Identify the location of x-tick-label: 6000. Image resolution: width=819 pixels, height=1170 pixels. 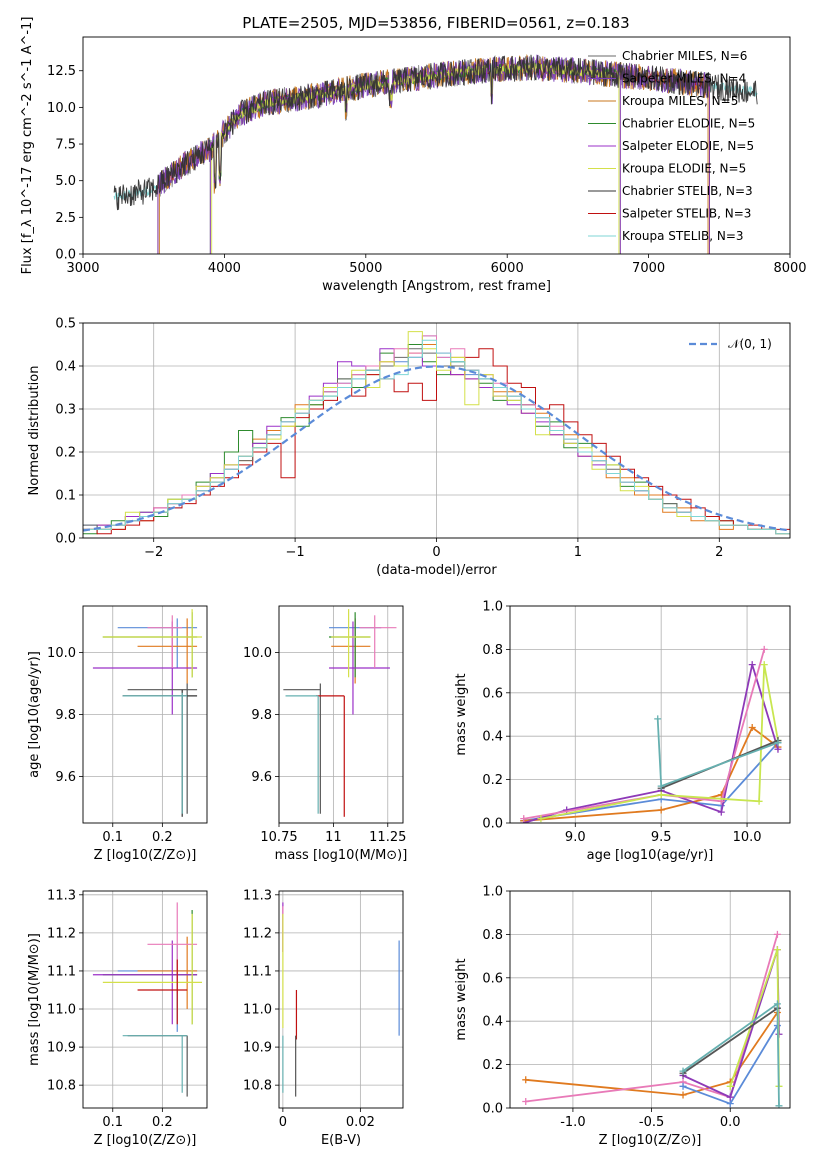
(507, 268).